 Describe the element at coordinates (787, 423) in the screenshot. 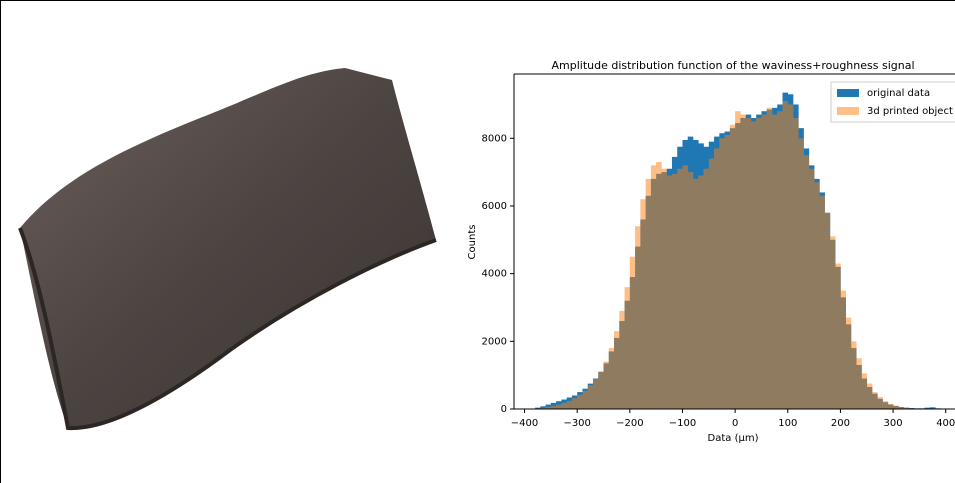

I see `x-tick-label: 100` at that location.